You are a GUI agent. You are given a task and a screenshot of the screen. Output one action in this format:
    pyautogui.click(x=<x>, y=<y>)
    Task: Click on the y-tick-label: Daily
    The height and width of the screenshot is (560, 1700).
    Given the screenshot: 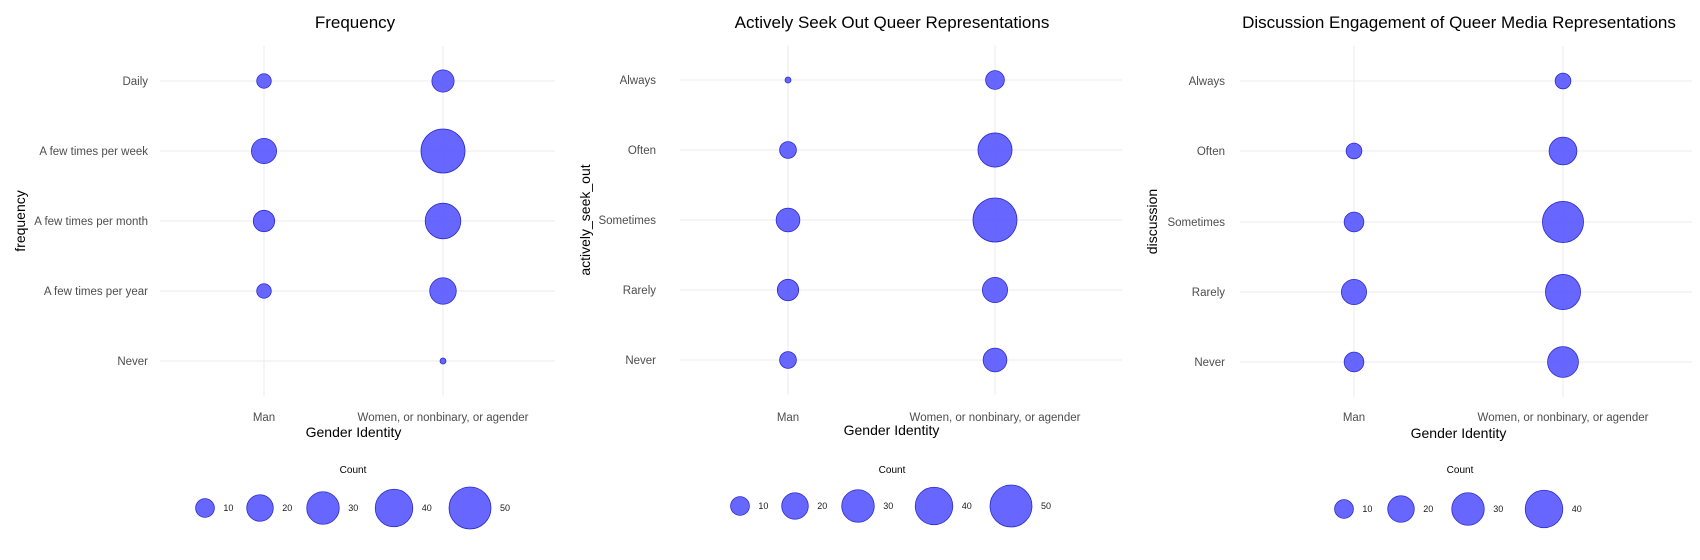 What is the action you would take?
    pyautogui.click(x=135, y=82)
    